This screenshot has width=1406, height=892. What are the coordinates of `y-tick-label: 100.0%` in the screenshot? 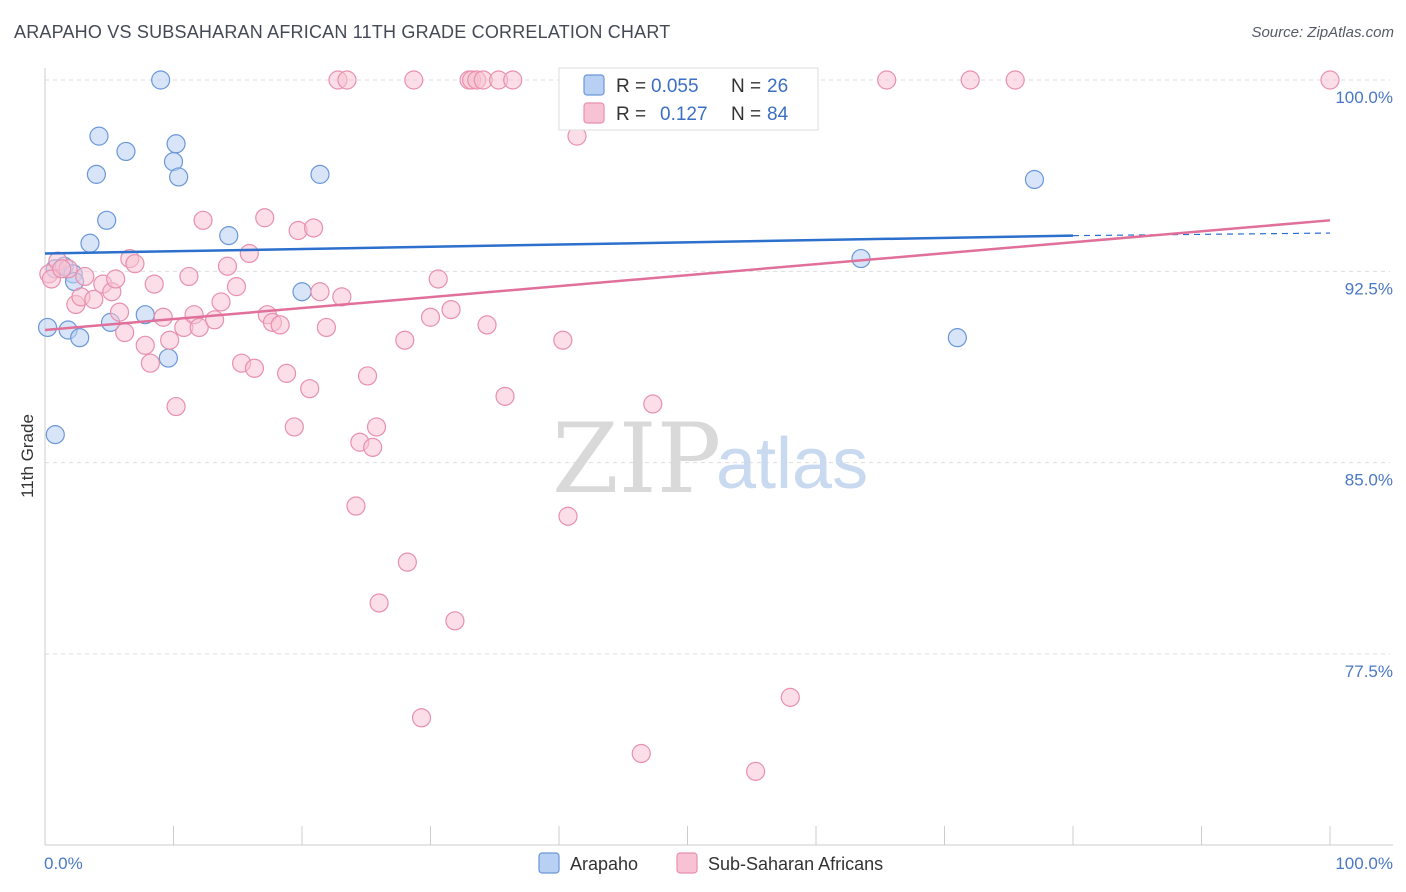 It's located at (1364, 97).